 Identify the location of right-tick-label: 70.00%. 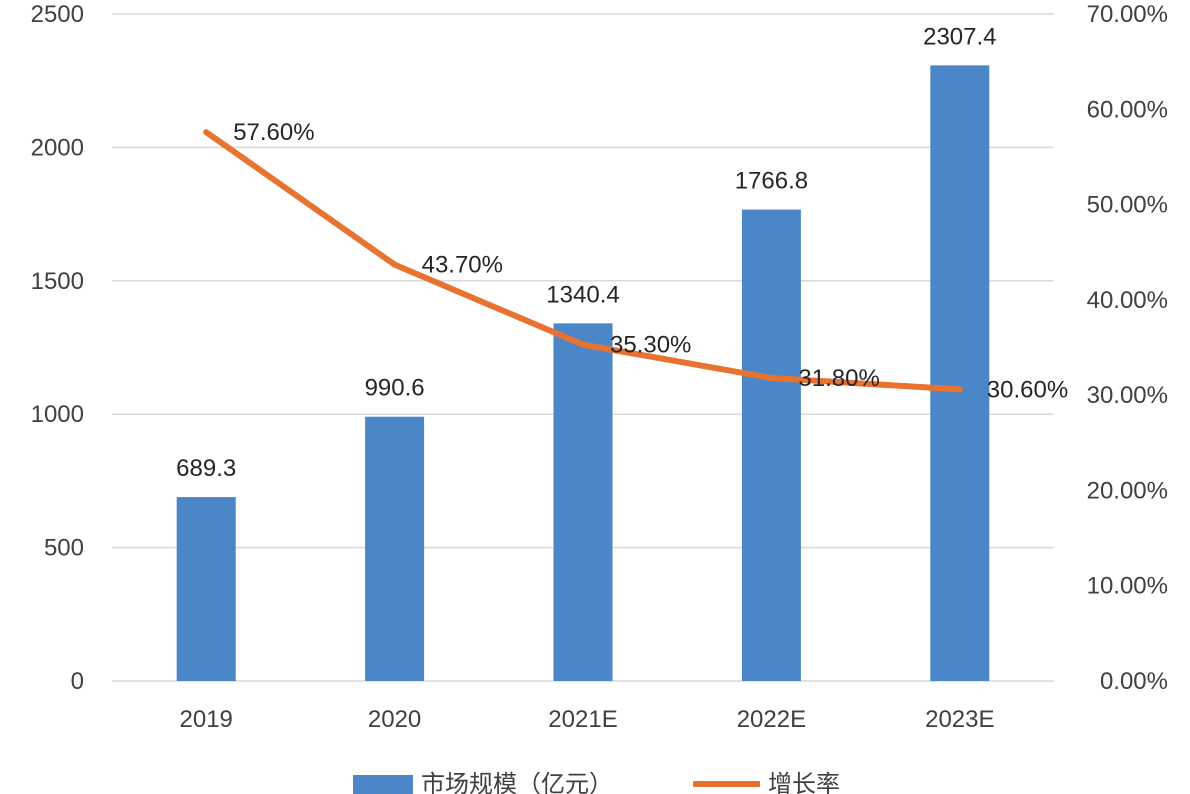
(1127, 14).